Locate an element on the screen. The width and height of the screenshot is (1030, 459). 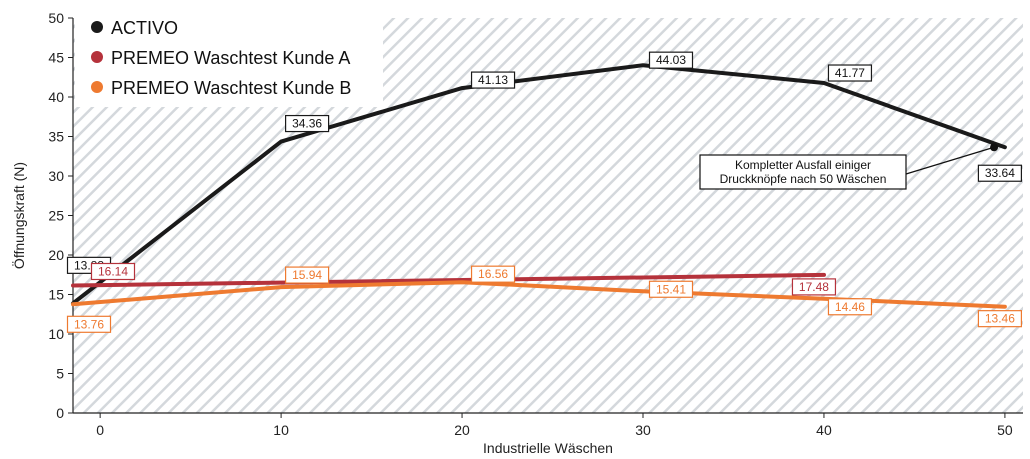
x-tick-label: 40 is located at coordinates (824, 430).